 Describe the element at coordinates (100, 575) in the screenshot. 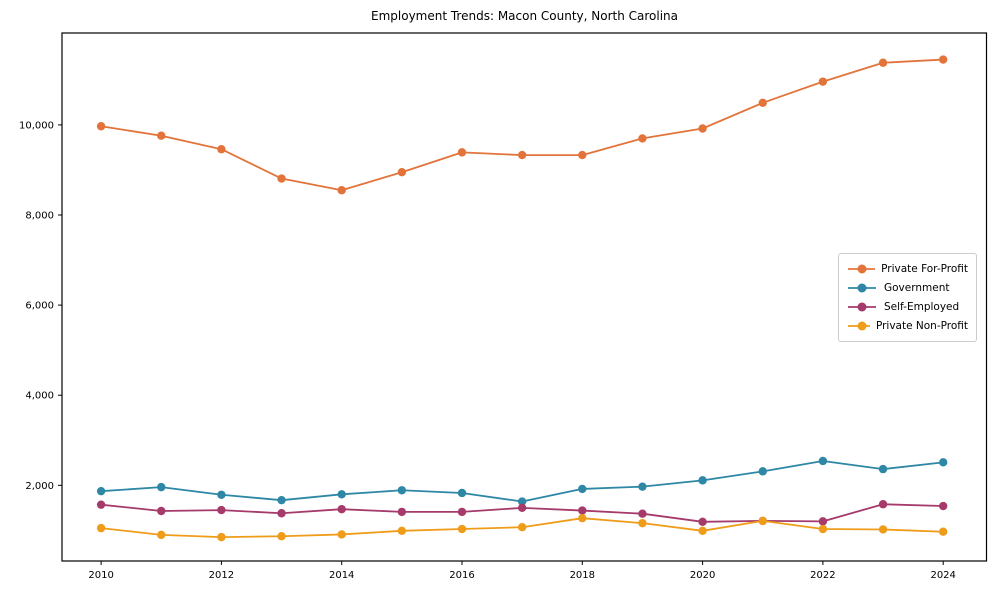

I see `x-tick-label: 2010` at that location.